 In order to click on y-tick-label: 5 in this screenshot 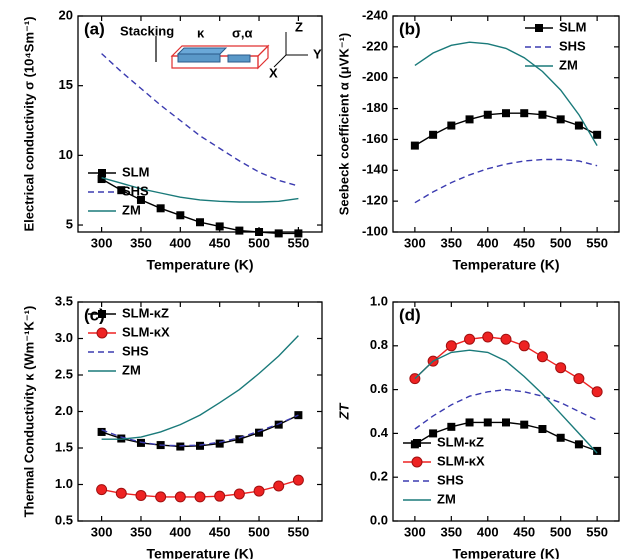, I will do `click(69, 223)`.